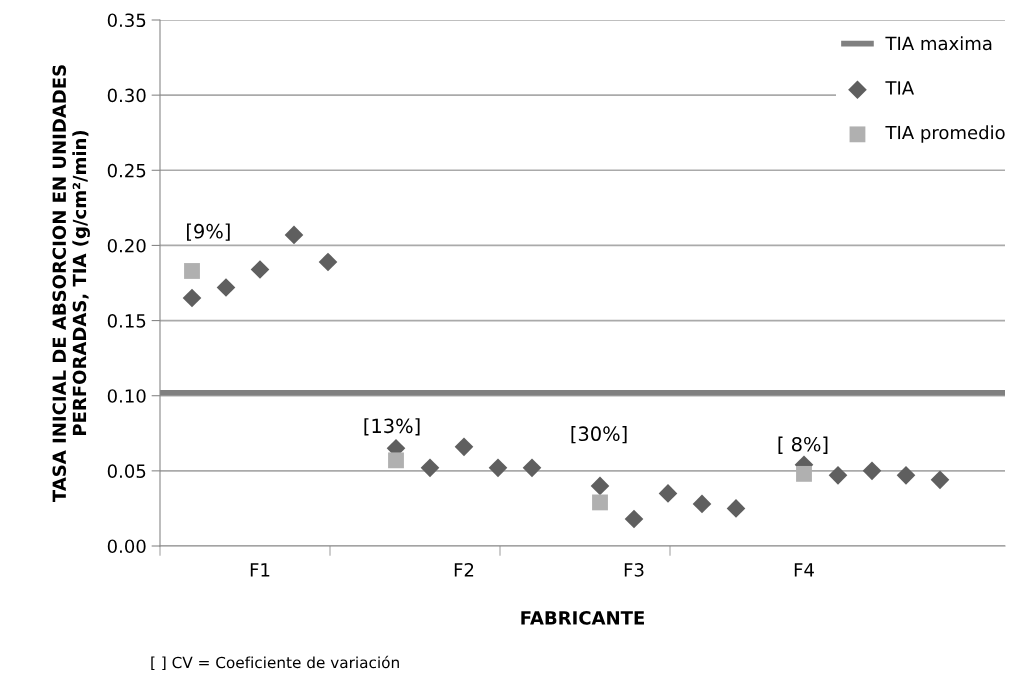  I want to click on annotation: [13%], so click(392, 427).